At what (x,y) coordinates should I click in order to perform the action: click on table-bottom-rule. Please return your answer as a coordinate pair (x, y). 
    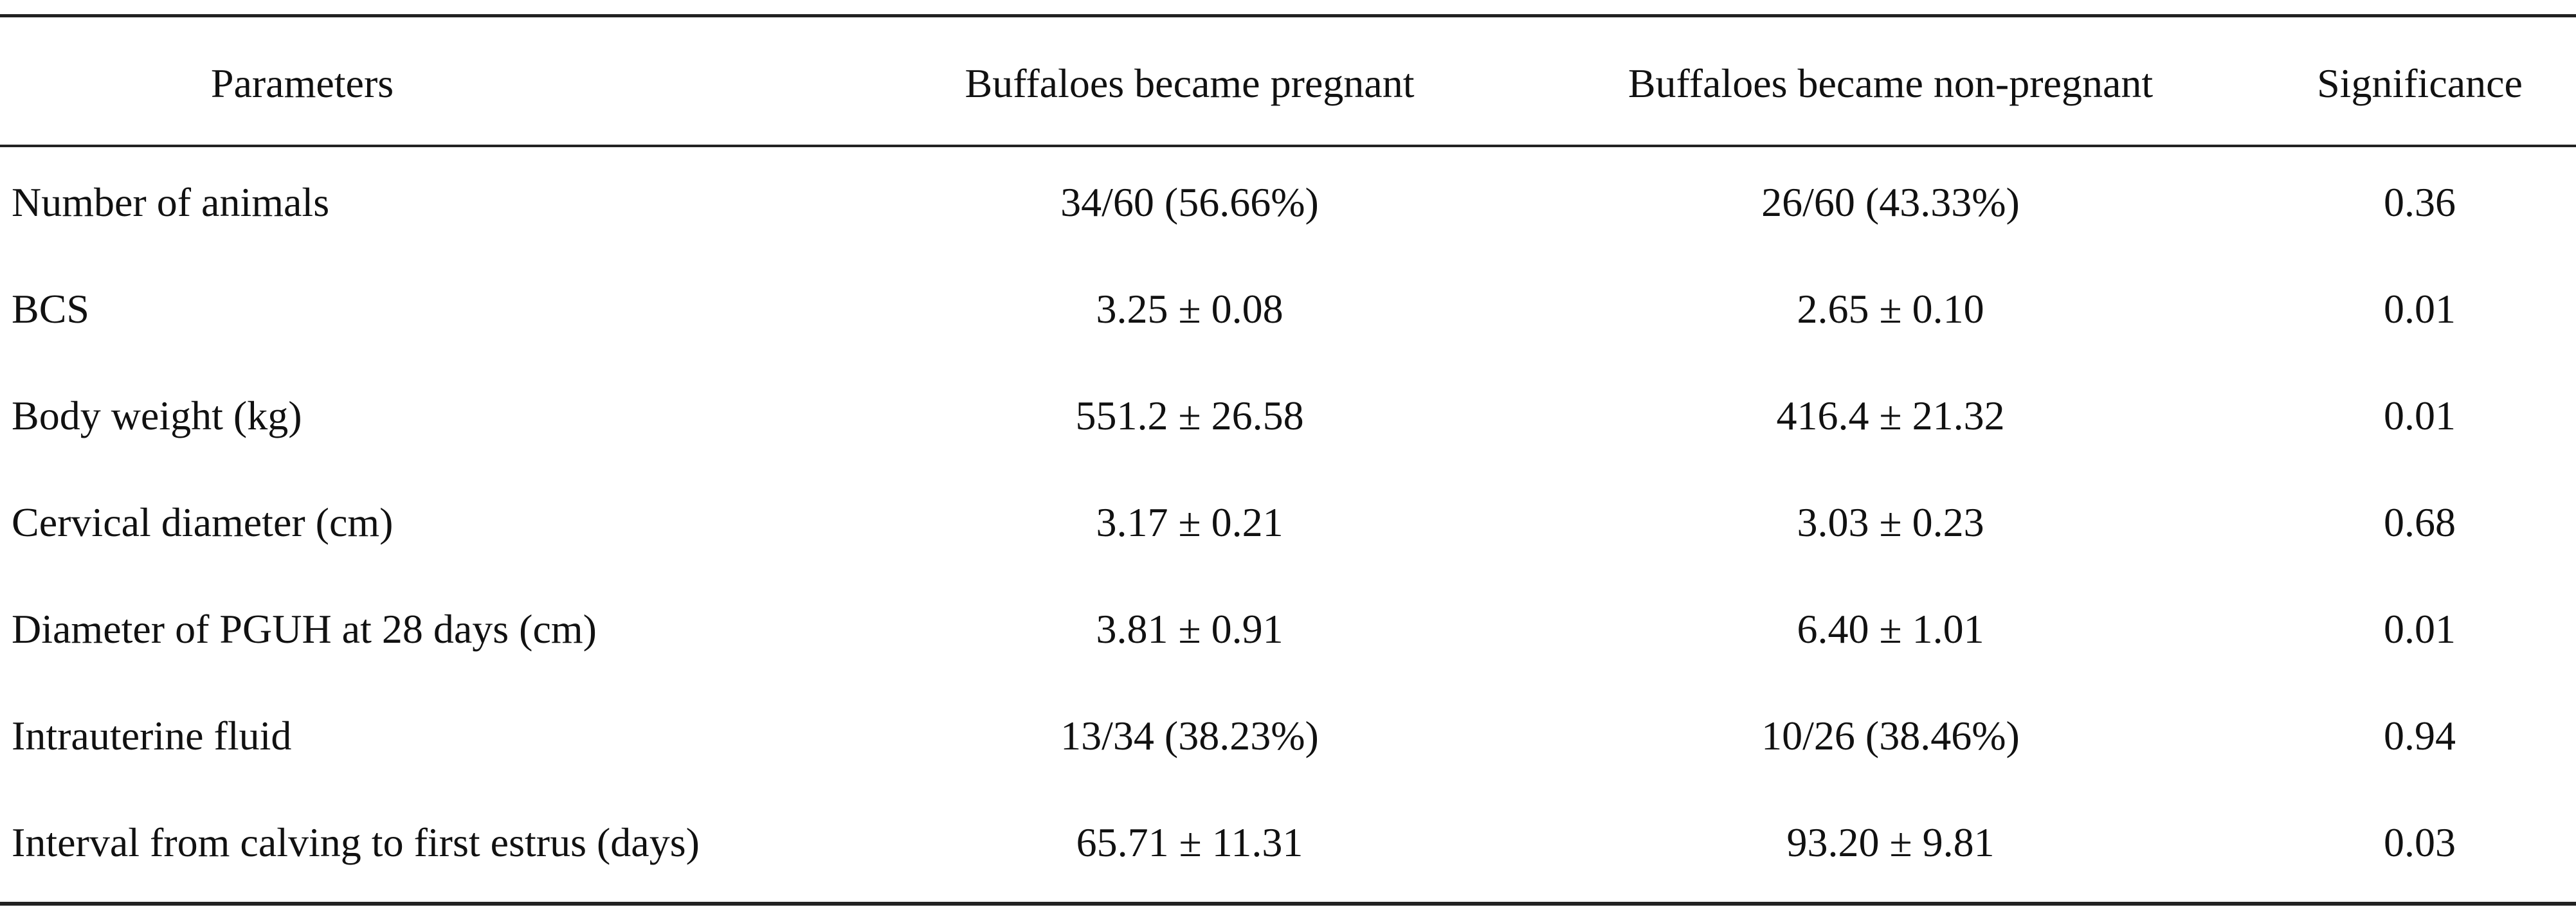
    Looking at the image, I should click on (1288, 904).